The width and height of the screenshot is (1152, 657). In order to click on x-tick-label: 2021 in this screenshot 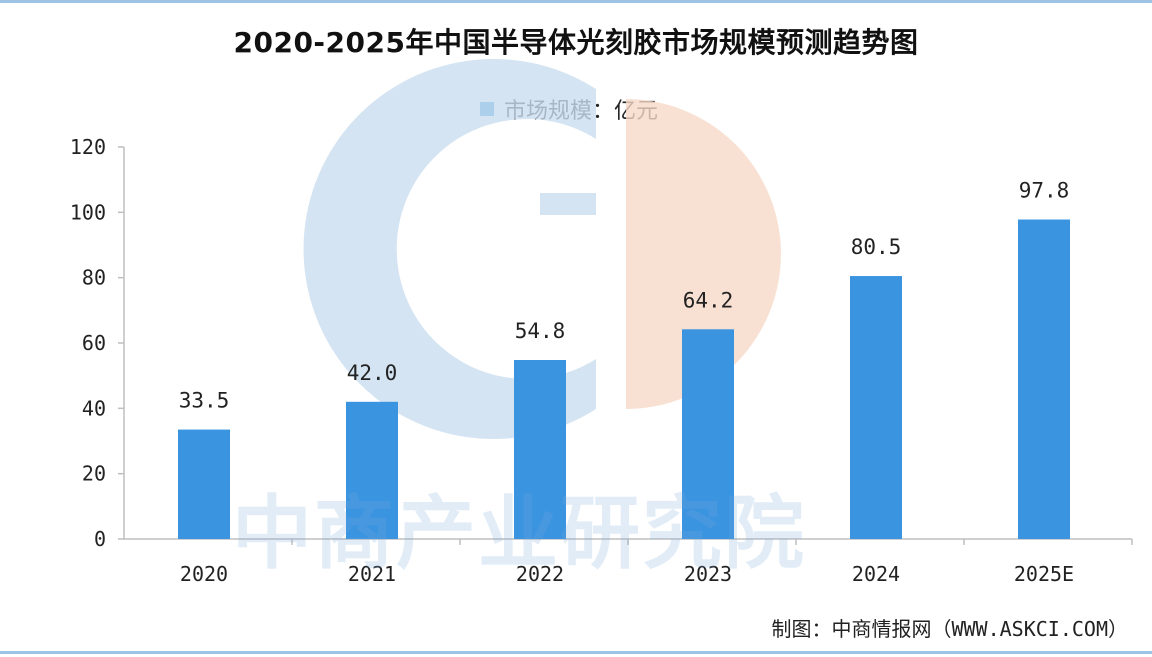, I will do `click(372, 574)`.